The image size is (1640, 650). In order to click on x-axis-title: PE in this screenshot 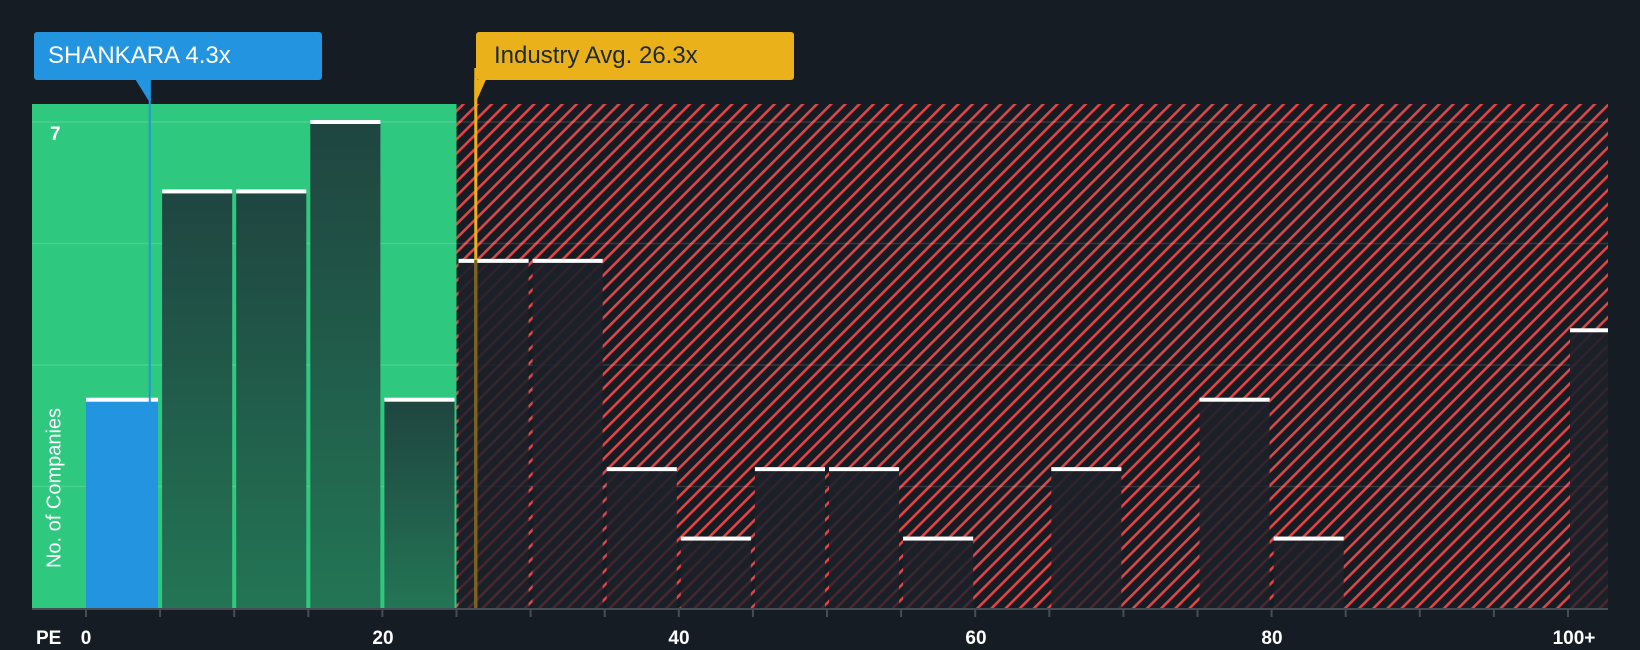, I will do `click(49, 638)`.